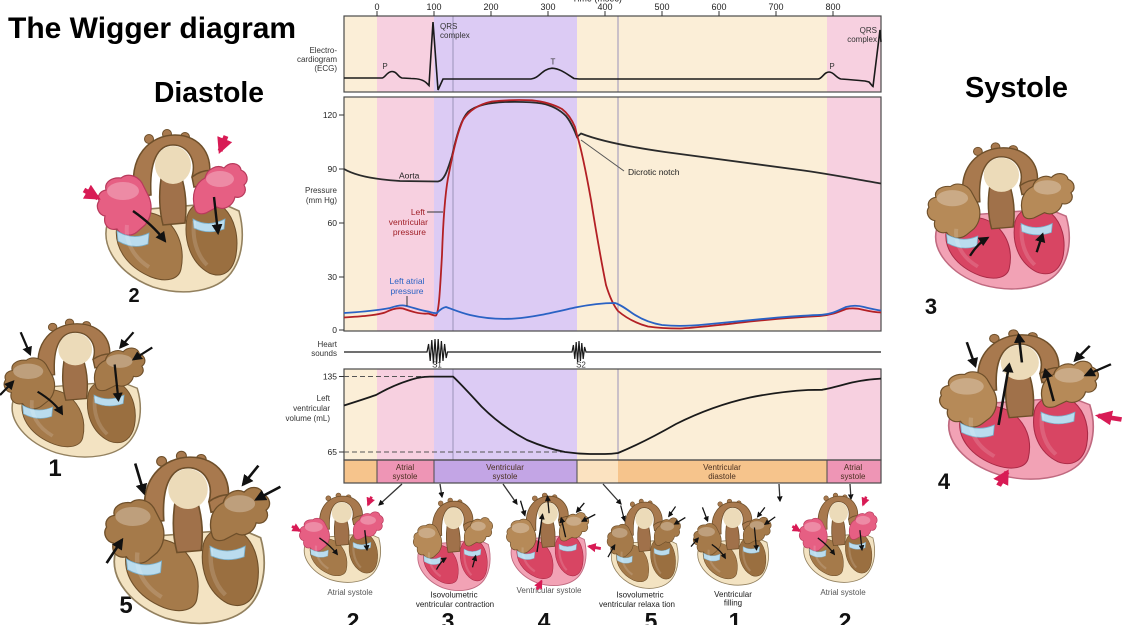 Image resolution: width=1129 pixels, height=625 pixels. What do you see at coordinates (407, 281) in the screenshot?
I see `svg-text: Left atrial` at bounding box center [407, 281].